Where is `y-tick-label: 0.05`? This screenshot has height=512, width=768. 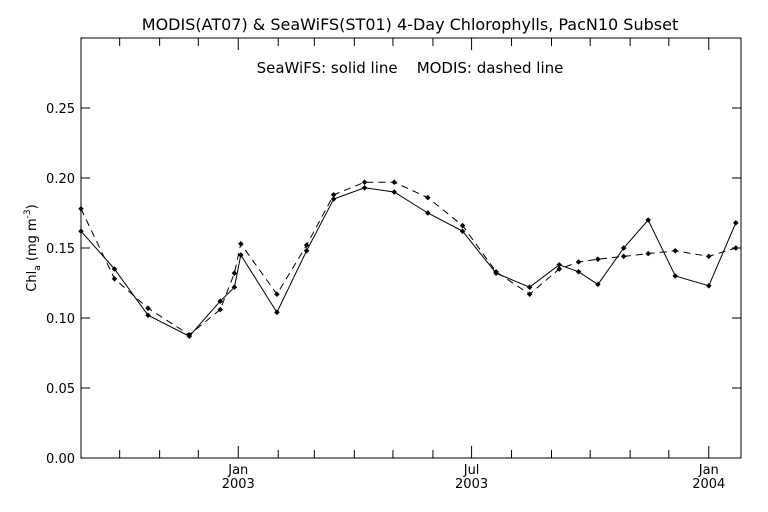
y-tick-label: 0.05 is located at coordinates (60, 389).